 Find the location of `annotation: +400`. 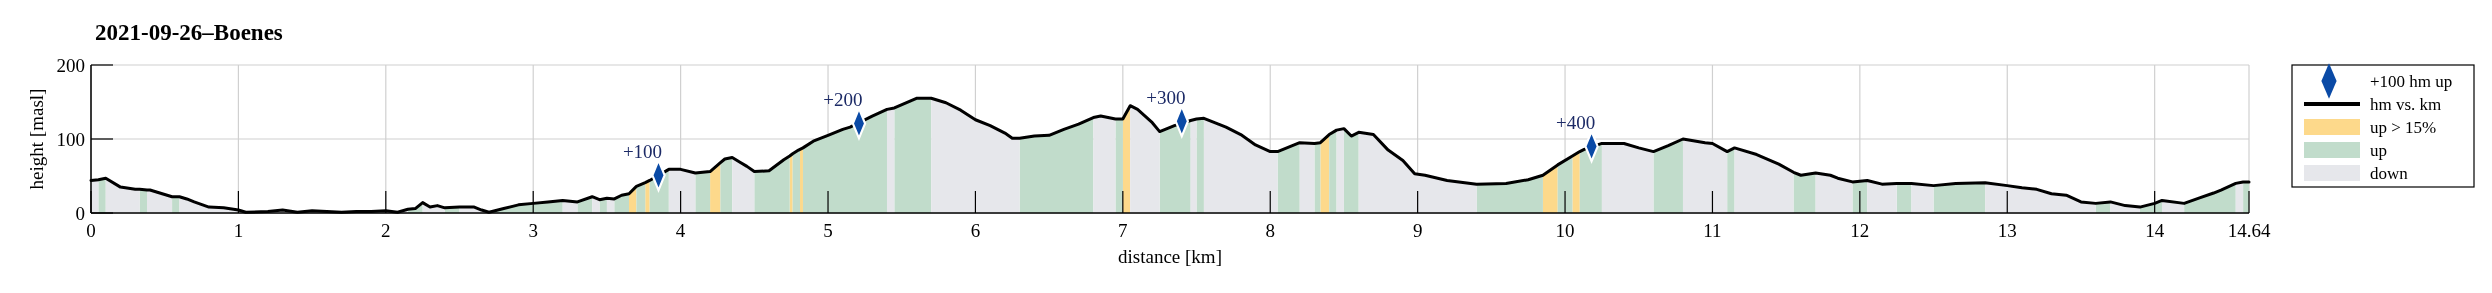

annotation: +400 is located at coordinates (1575, 123).